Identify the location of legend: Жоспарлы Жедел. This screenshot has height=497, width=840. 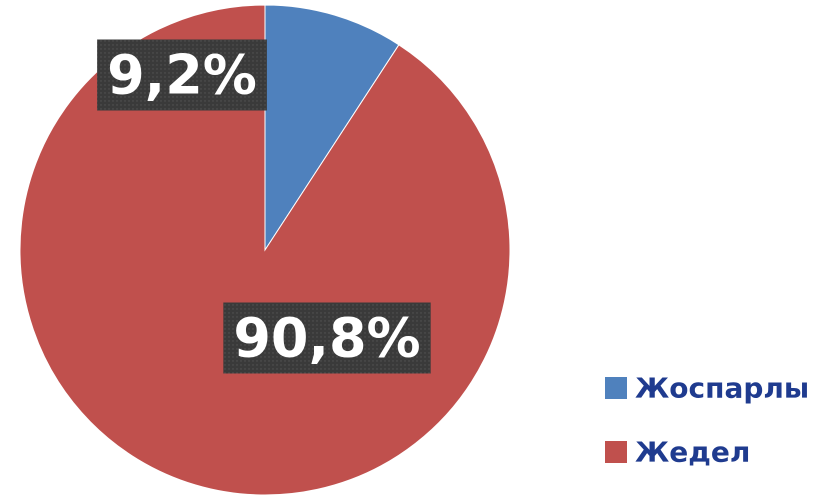
(707, 420).